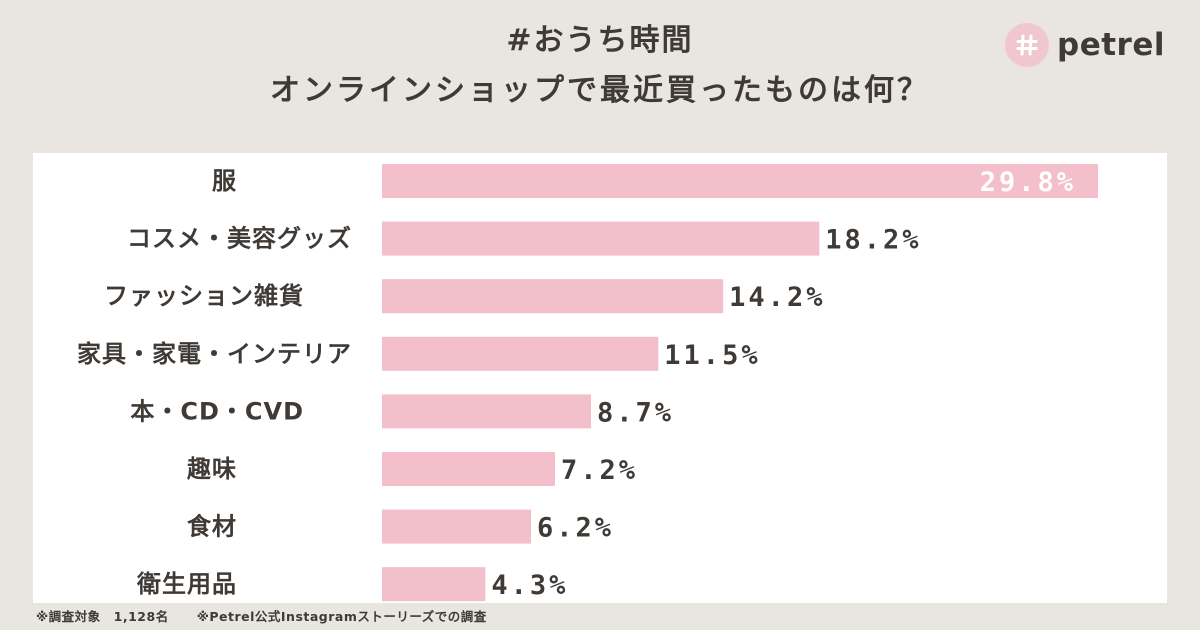 The image size is (1200, 630). Describe the element at coordinates (600, 40) in the screenshot. I see `chart-title-line1: #おうち時間` at that location.